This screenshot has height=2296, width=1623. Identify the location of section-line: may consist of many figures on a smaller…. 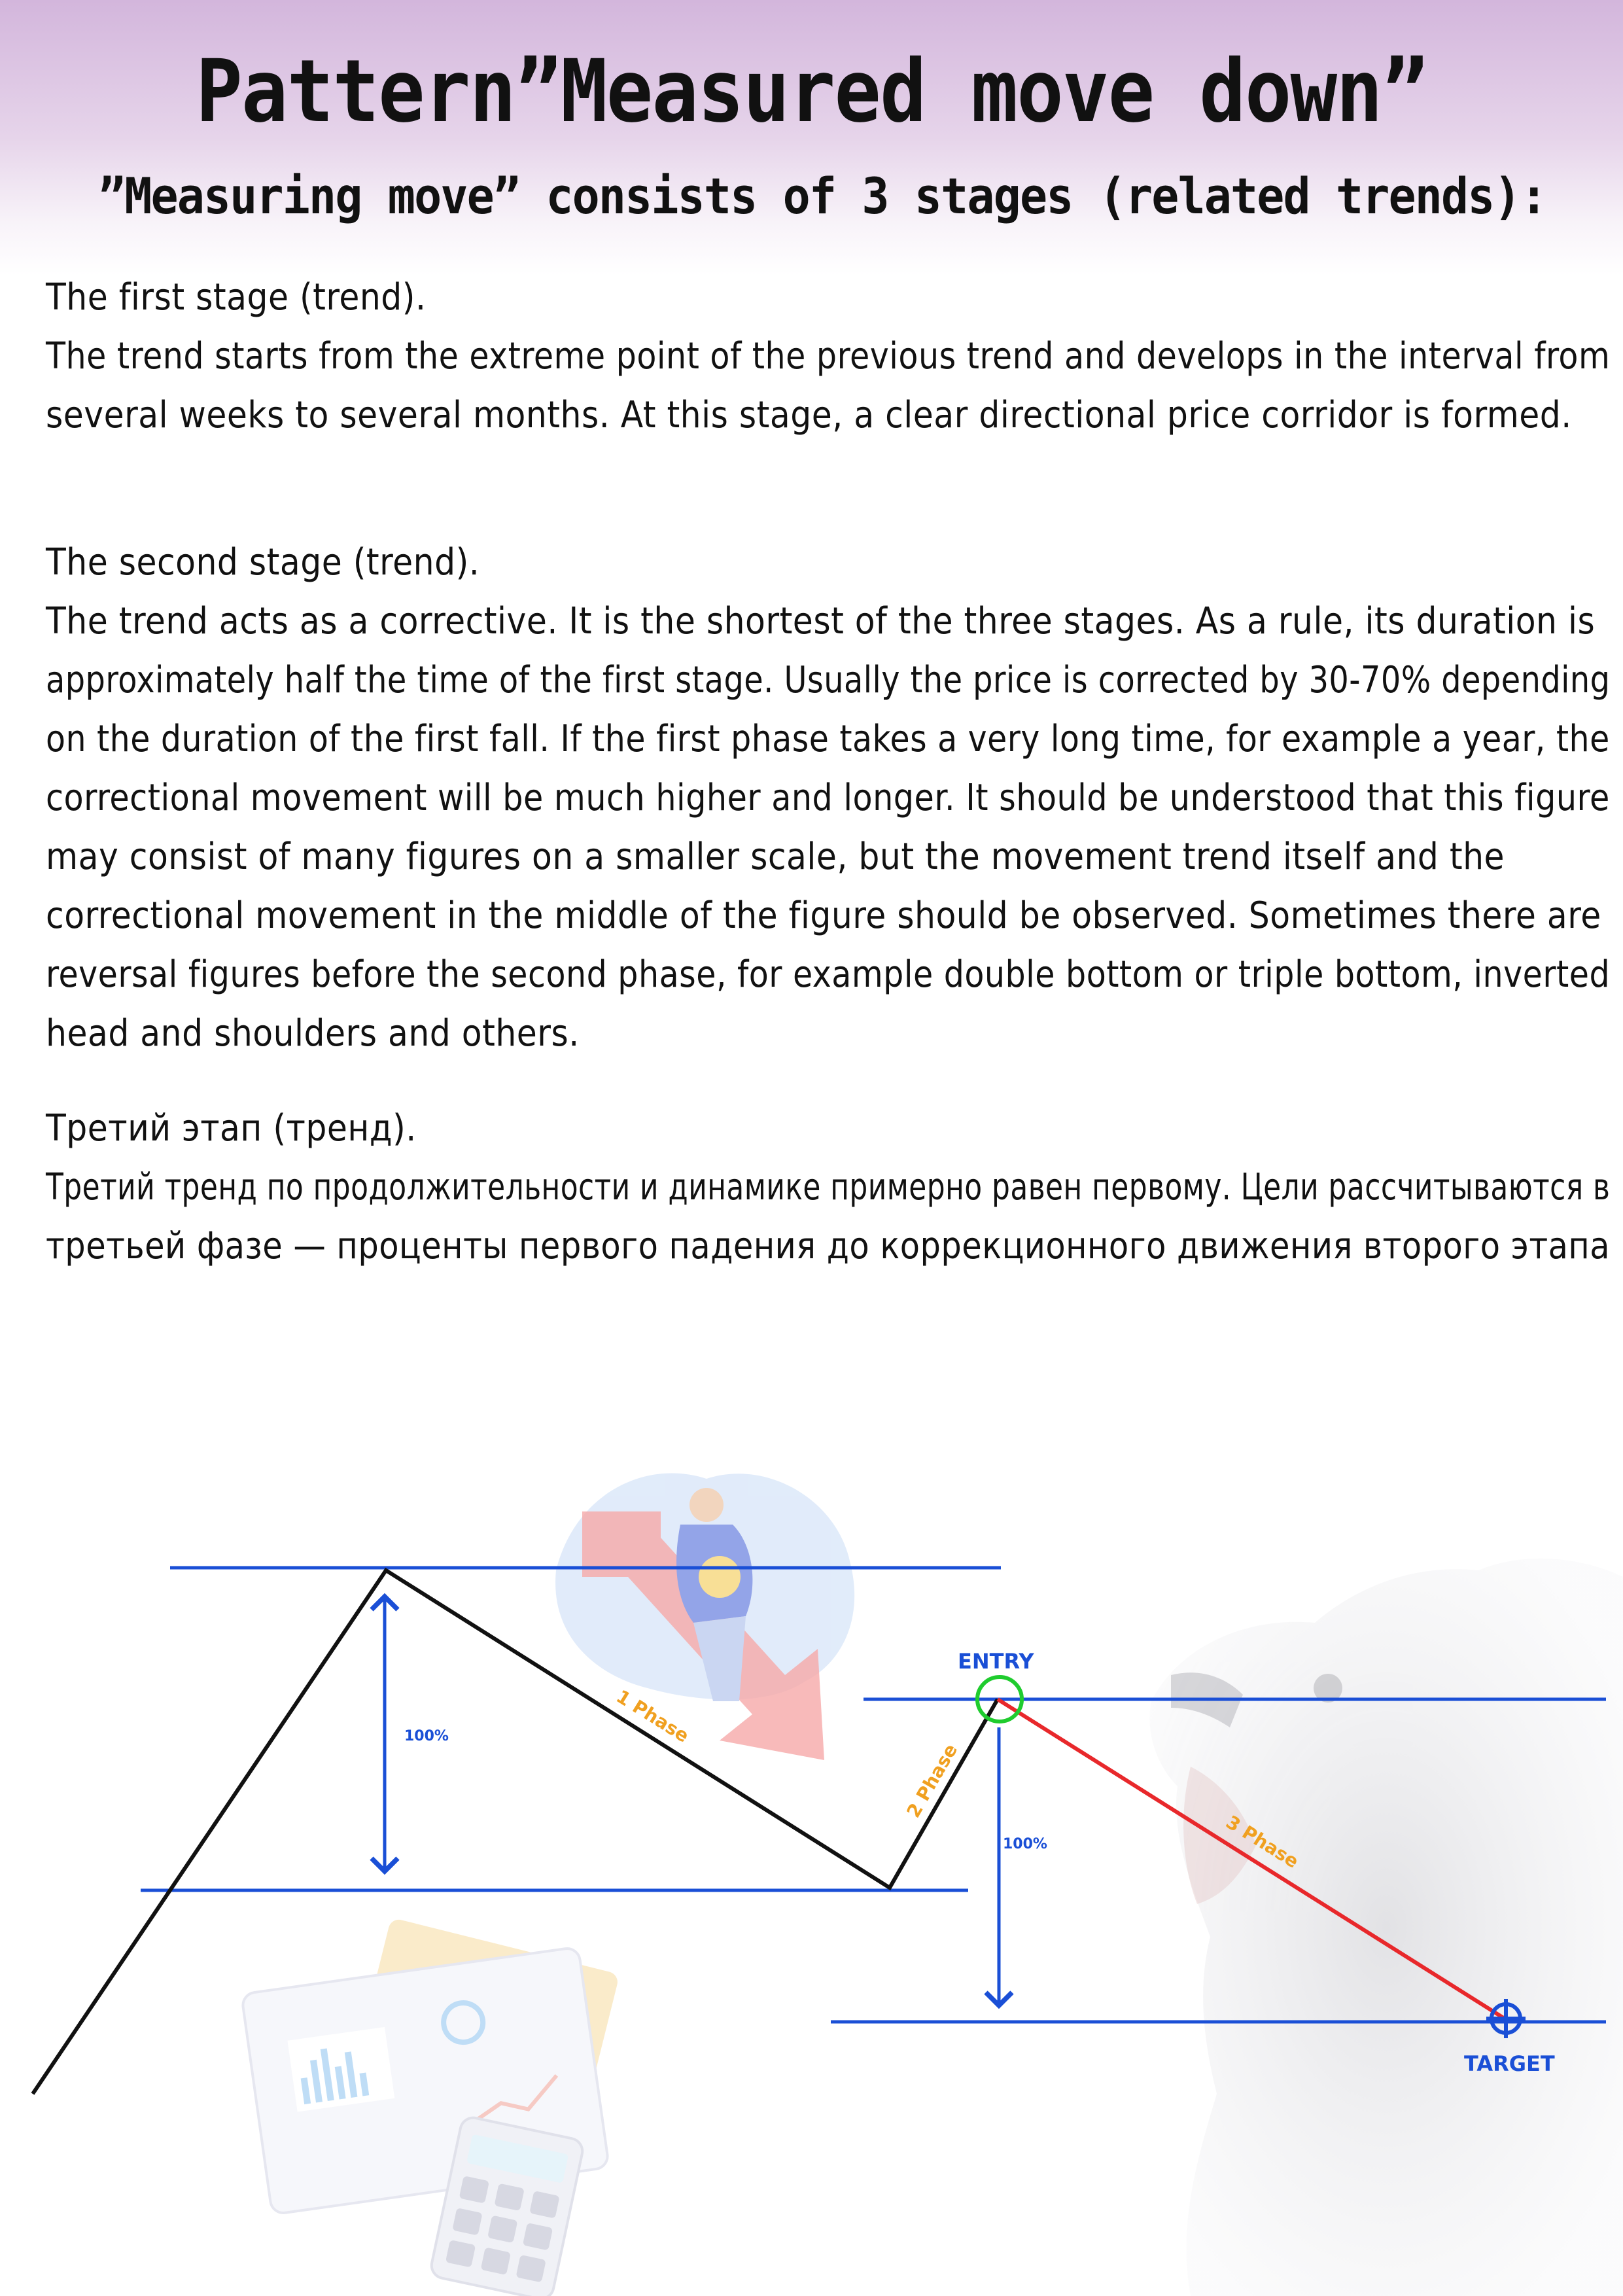
(776, 857).